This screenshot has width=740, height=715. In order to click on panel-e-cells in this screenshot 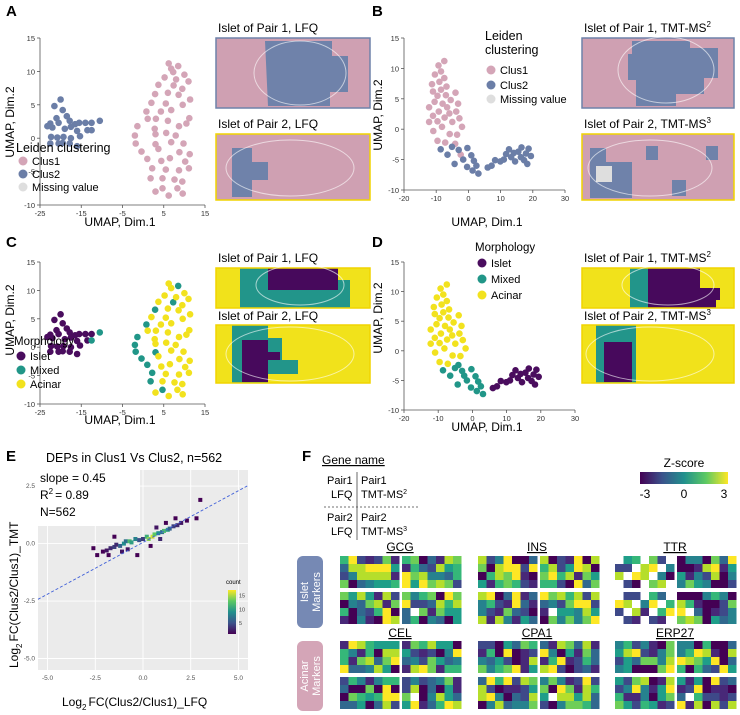, I will do `click(147, 527)`.